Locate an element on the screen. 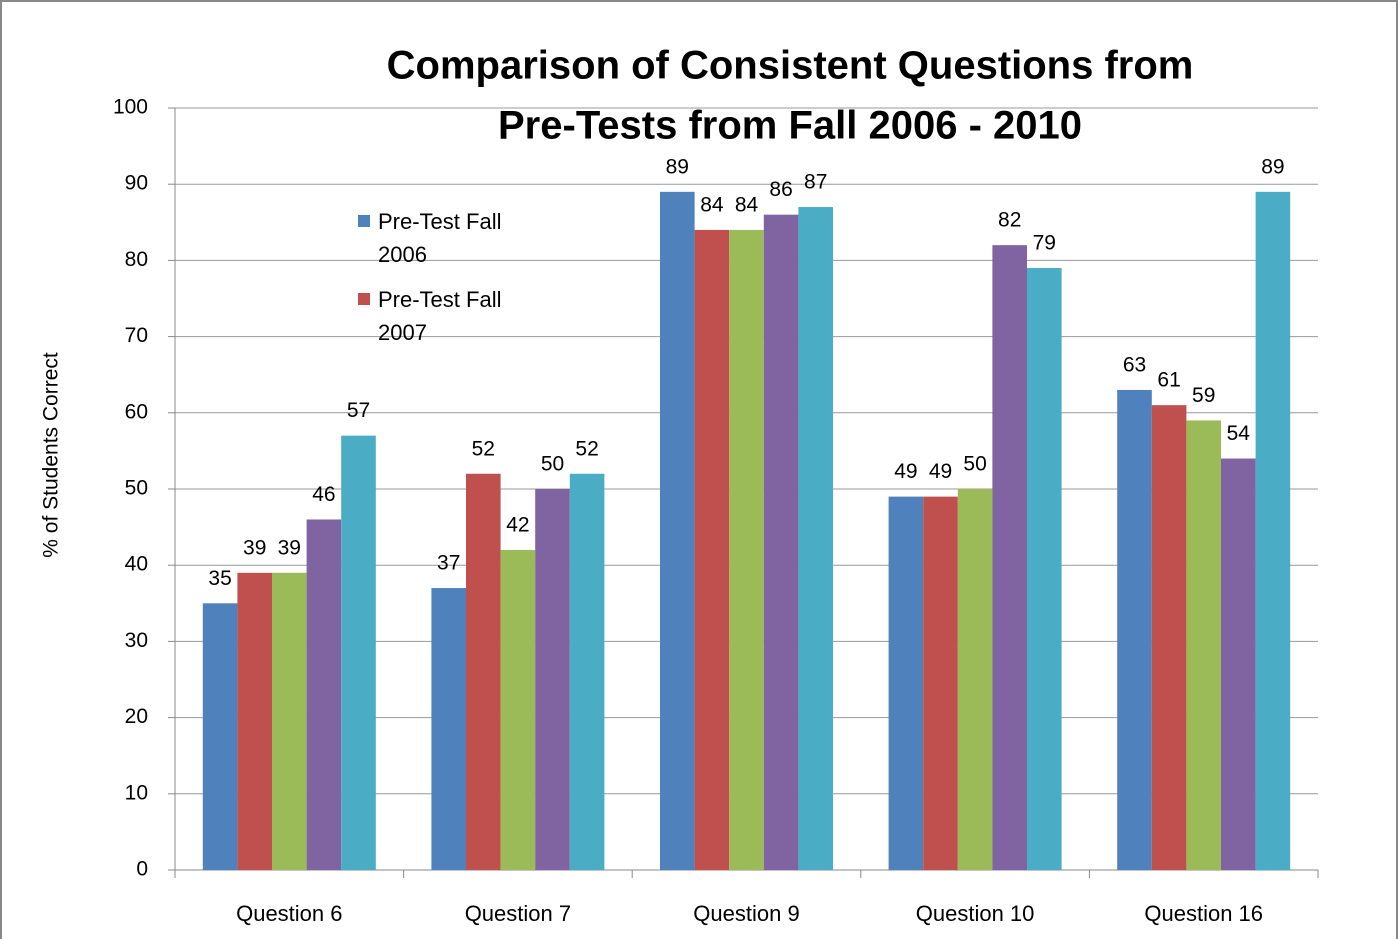  data-label: 61 is located at coordinates (1168, 380).